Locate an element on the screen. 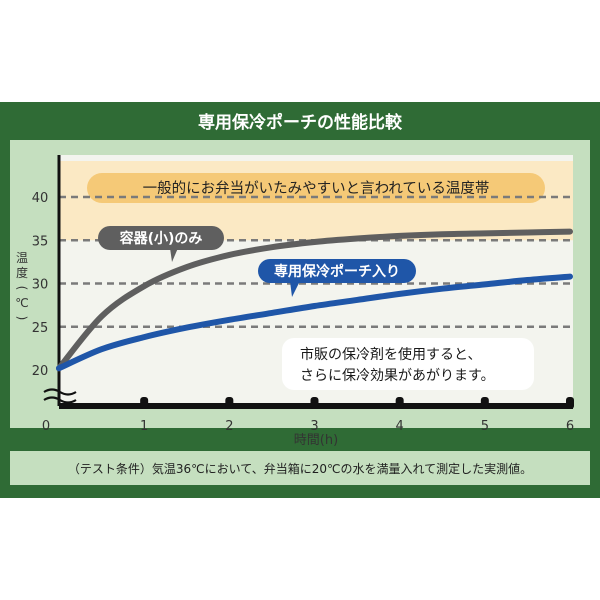 The image size is (600, 600). footnote: （テスト条件）気温36℃において、弁当箱に20℃の水を満量入れて測定した実測値。 is located at coordinates (300, 468).